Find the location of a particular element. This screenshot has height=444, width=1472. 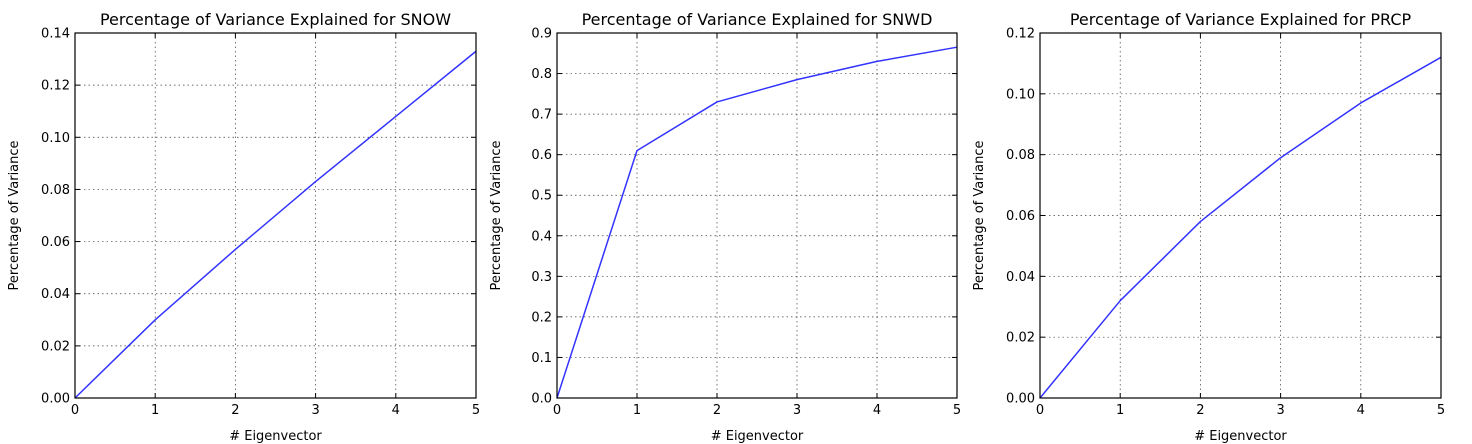

y-tick-label: 0.2 is located at coordinates (541, 317).